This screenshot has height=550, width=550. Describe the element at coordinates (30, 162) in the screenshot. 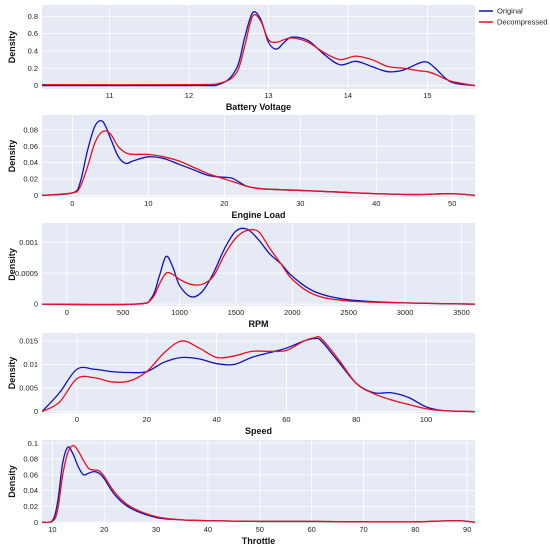

I see `engine-load-y-tick-label: 0.04` at that location.